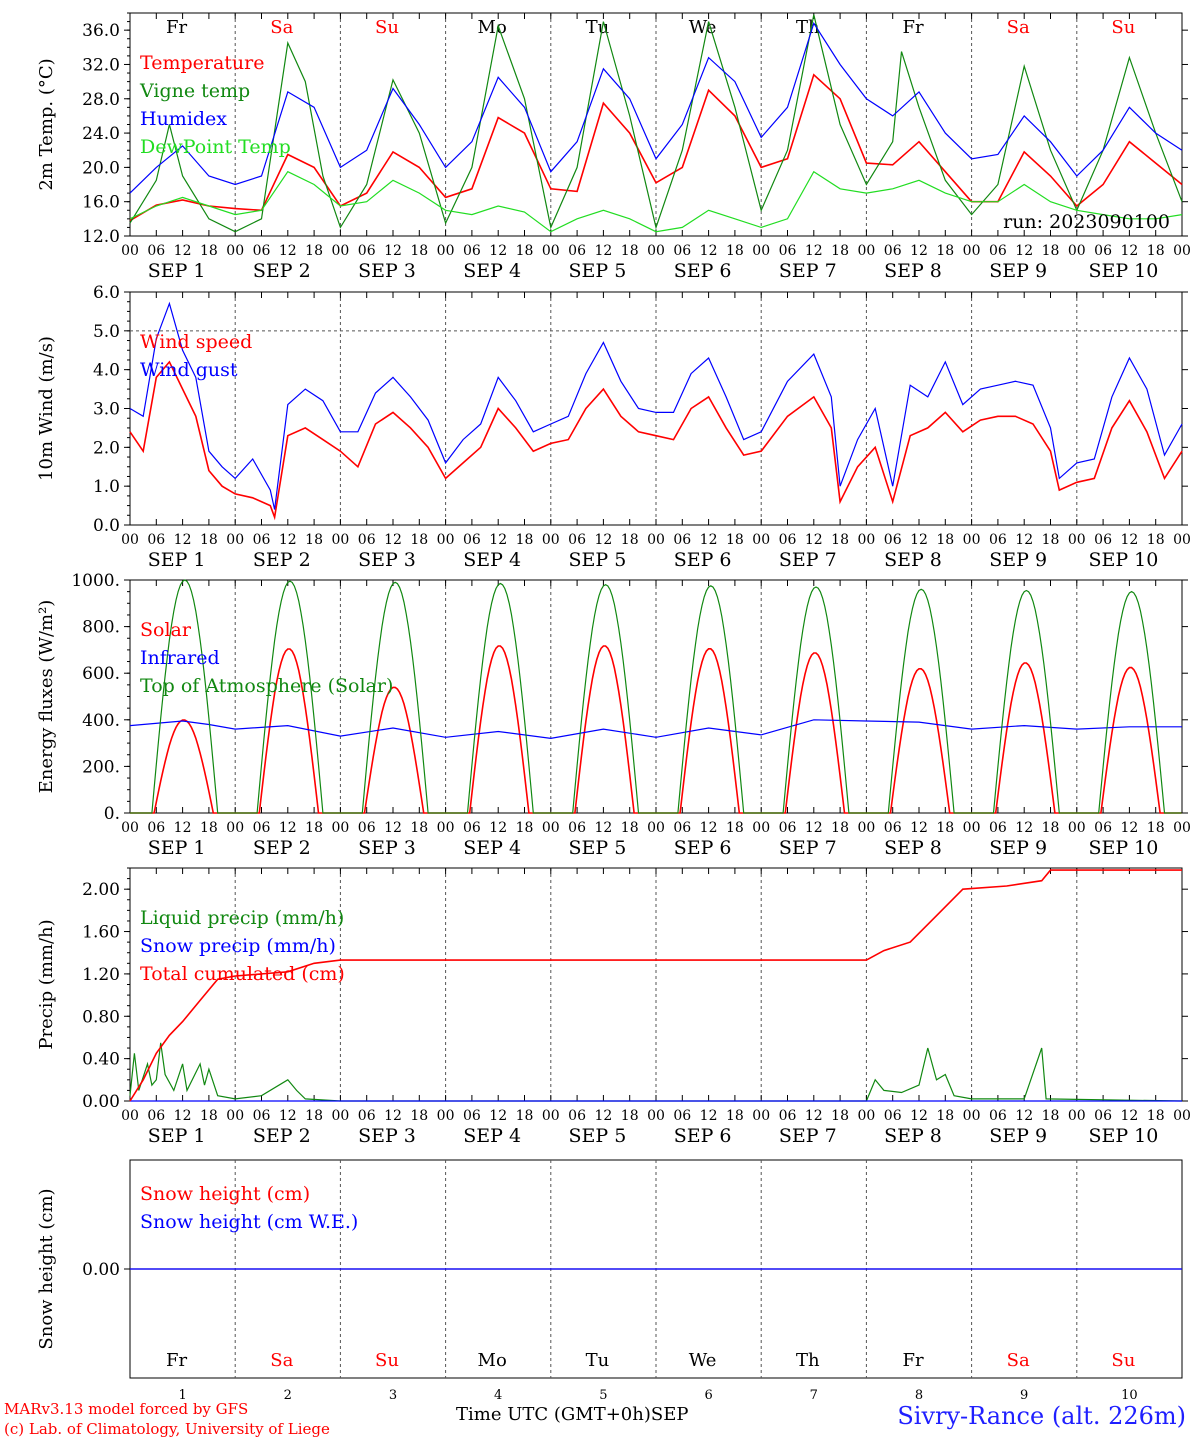 This screenshot has width=1194, height=1440. I want to click on y-tick-label: 2.0, so click(106, 448).